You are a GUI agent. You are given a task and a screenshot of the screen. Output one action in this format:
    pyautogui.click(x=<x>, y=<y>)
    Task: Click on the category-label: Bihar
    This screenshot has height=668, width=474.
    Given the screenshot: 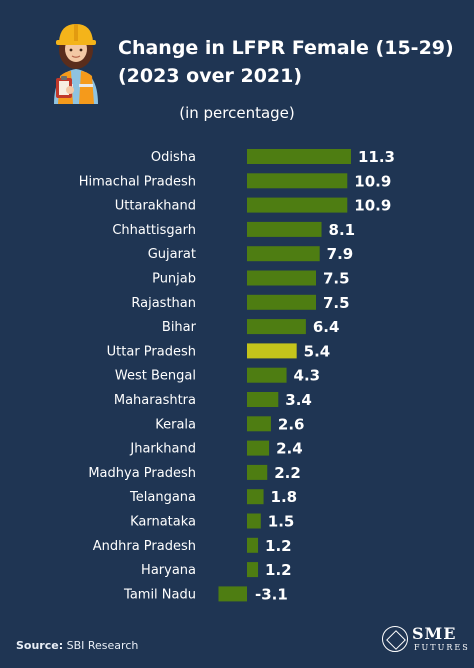 What is the action you would take?
    pyautogui.click(x=179, y=327)
    